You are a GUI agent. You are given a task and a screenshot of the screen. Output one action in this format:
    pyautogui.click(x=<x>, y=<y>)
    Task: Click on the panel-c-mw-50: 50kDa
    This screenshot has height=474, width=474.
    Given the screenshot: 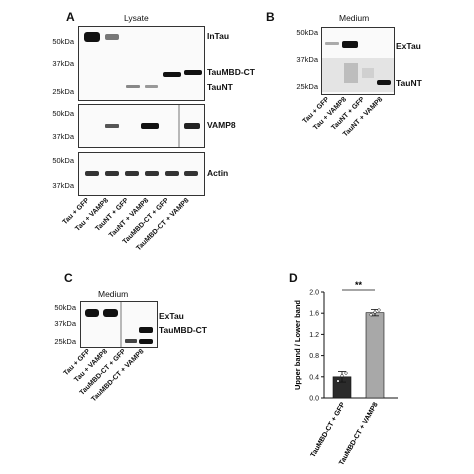 What is the action you would take?
    pyautogui.click(x=65, y=307)
    